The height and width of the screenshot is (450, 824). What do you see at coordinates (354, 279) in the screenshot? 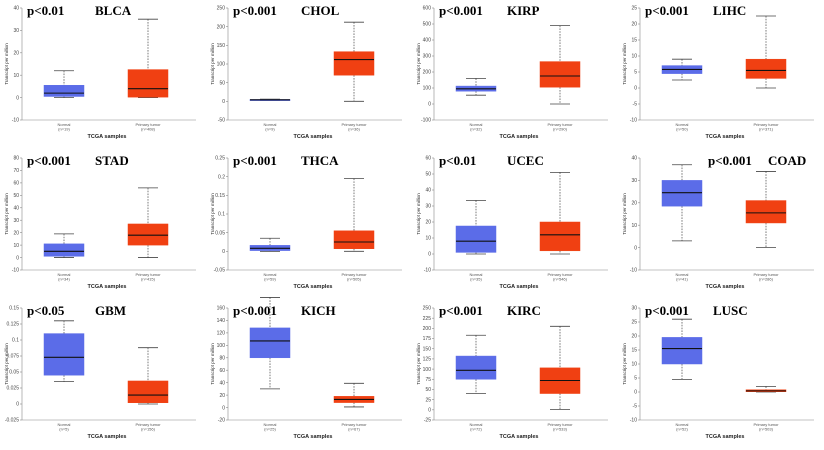
I see `group-count: (n=505)` at bounding box center [354, 279].